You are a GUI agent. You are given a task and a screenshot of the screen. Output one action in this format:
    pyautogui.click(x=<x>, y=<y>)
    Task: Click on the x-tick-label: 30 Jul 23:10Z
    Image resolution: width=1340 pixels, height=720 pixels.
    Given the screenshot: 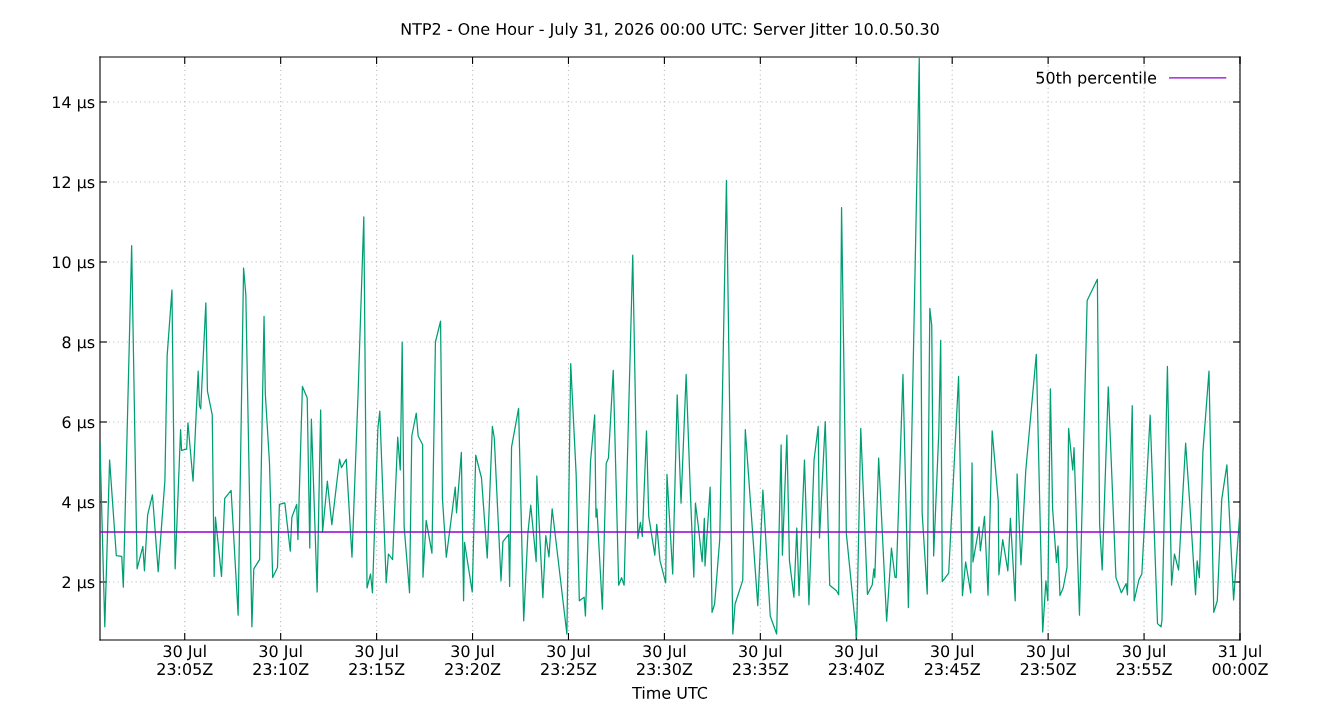 What is the action you would take?
    pyautogui.click(x=281, y=660)
    